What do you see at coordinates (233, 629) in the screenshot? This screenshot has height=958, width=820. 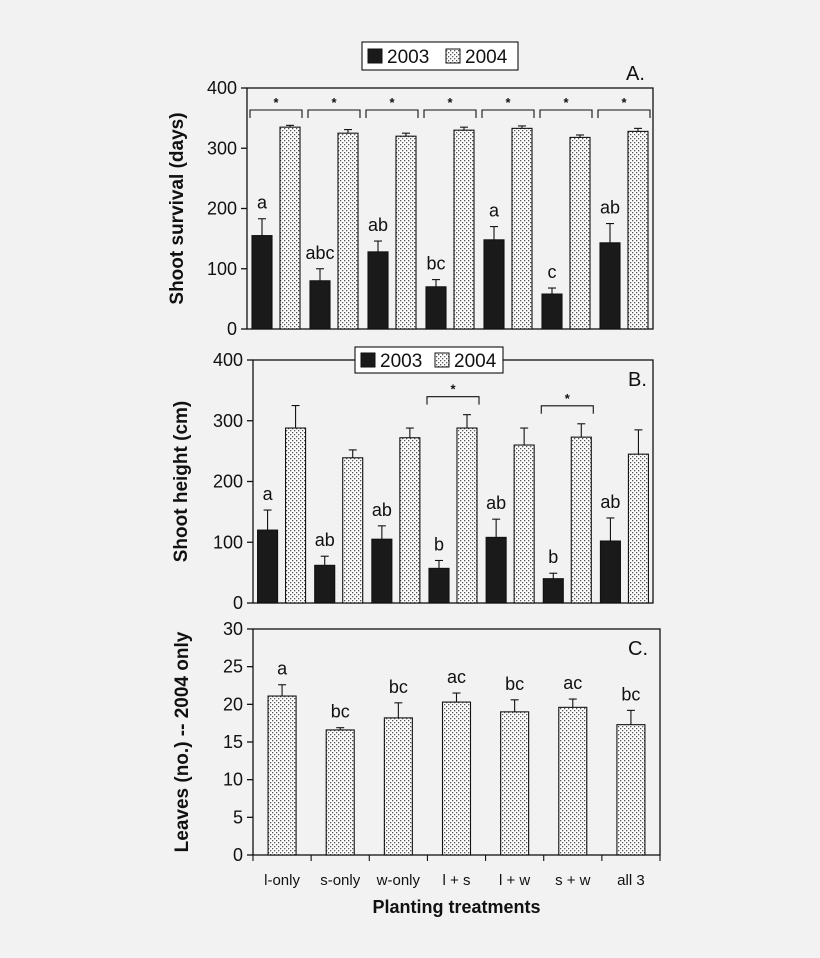 I see `y-tick-label: 30` at bounding box center [233, 629].